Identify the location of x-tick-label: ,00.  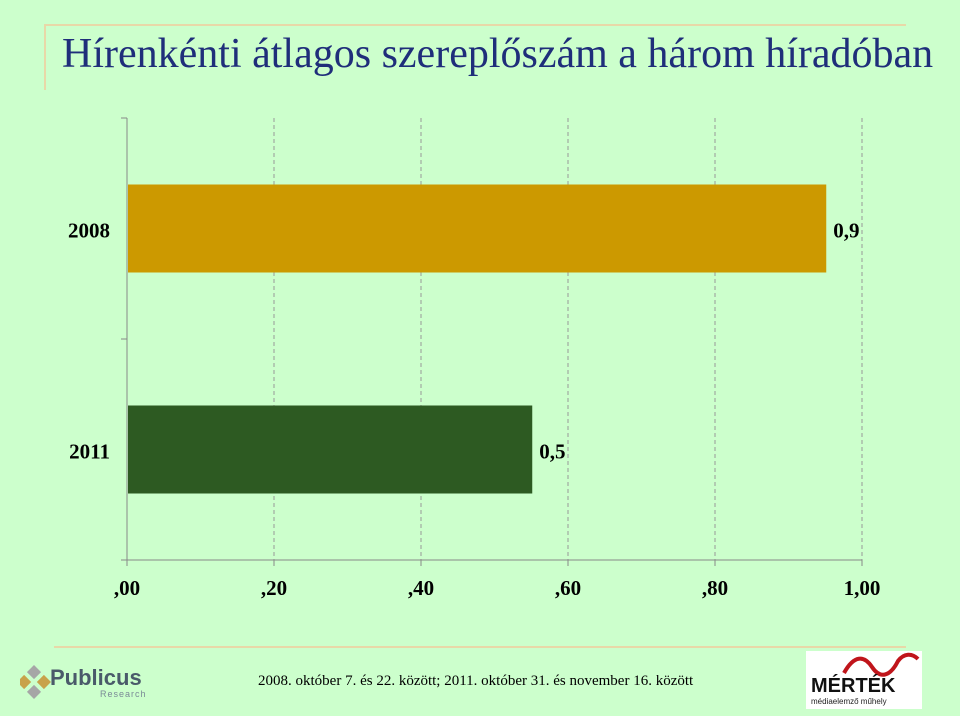
(127, 588).